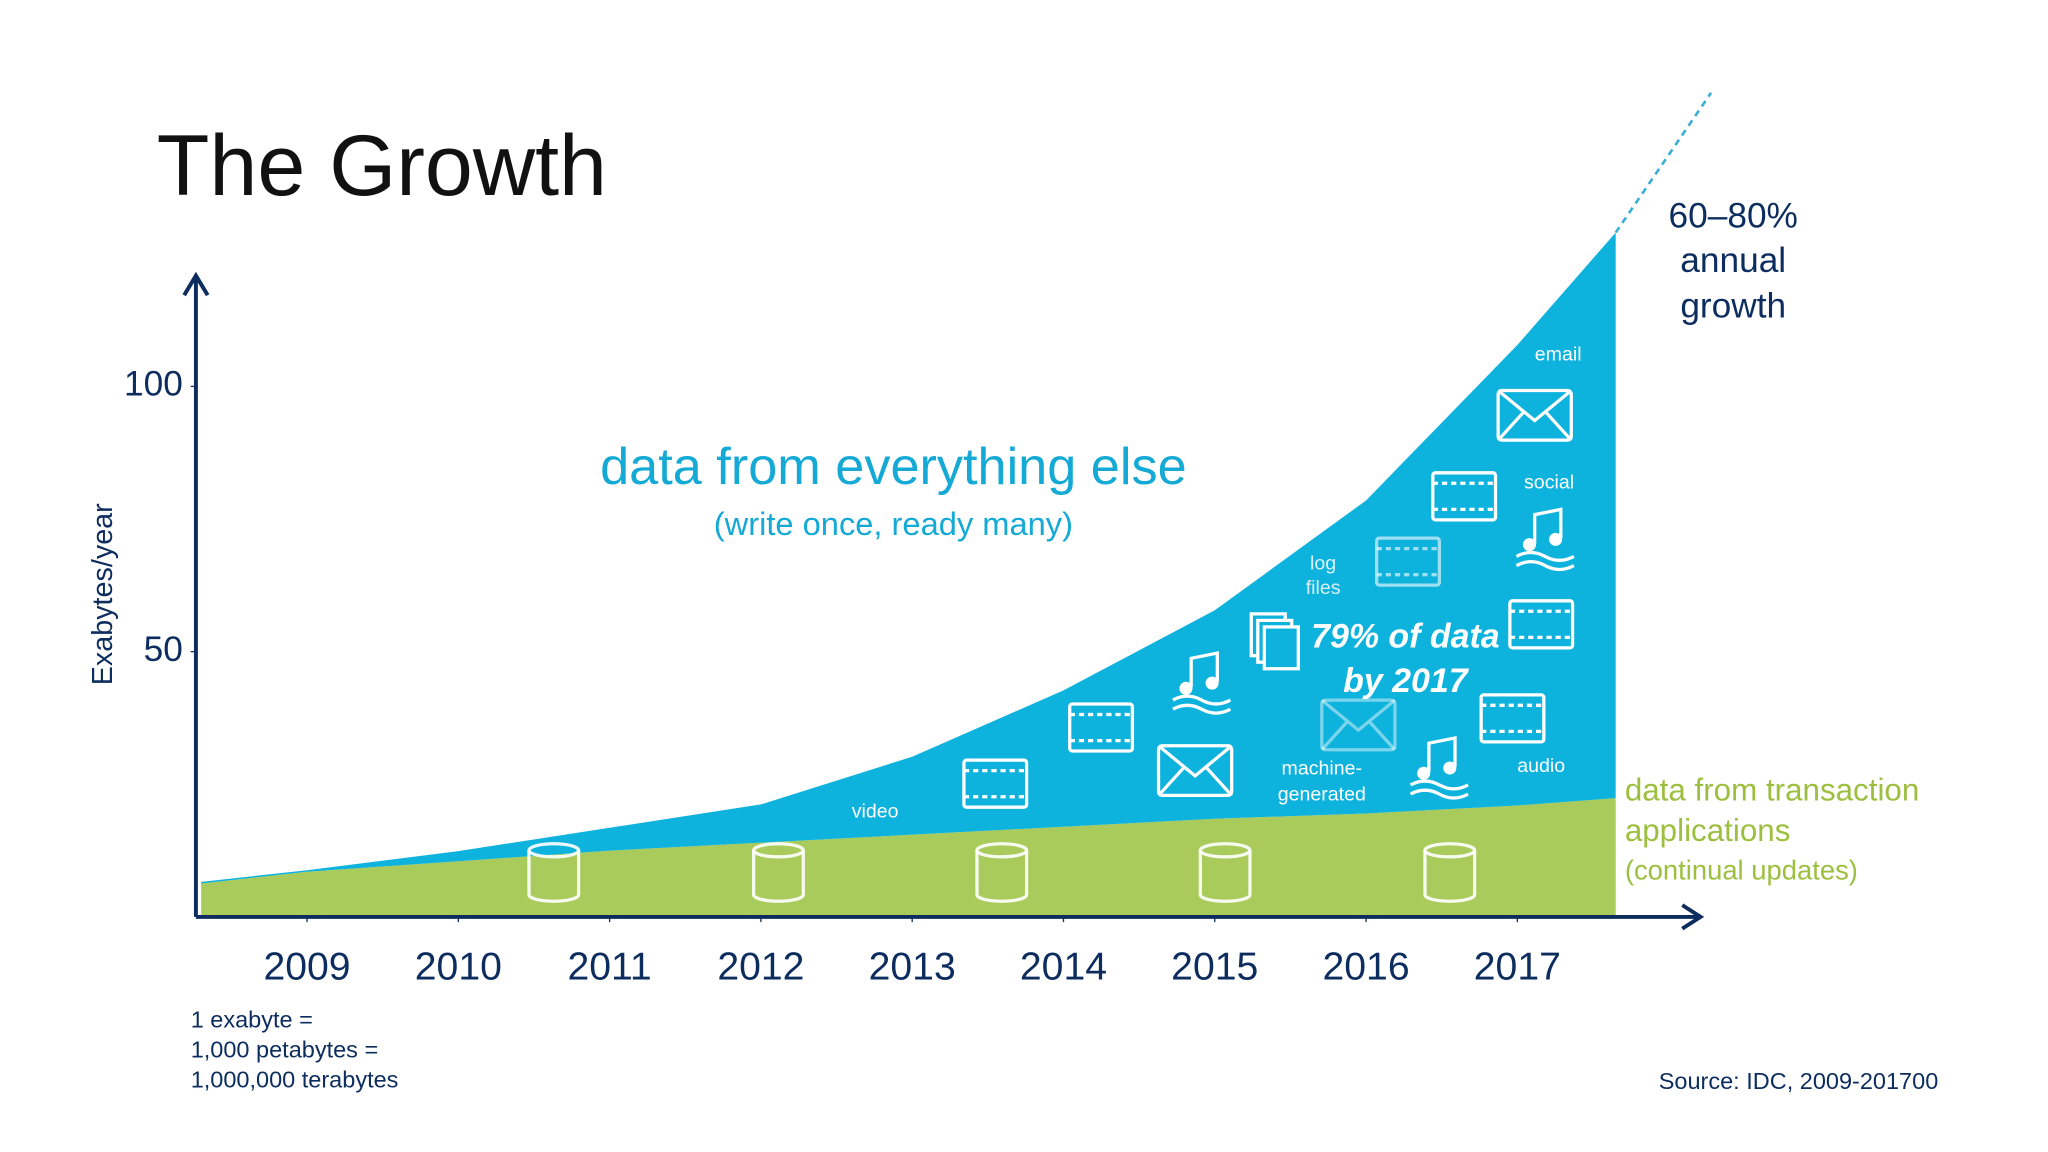 The width and height of the screenshot is (2048, 1152). Describe the element at coordinates (1741, 870) in the screenshot. I see `series-sublabel: (continual updates)` at that location.